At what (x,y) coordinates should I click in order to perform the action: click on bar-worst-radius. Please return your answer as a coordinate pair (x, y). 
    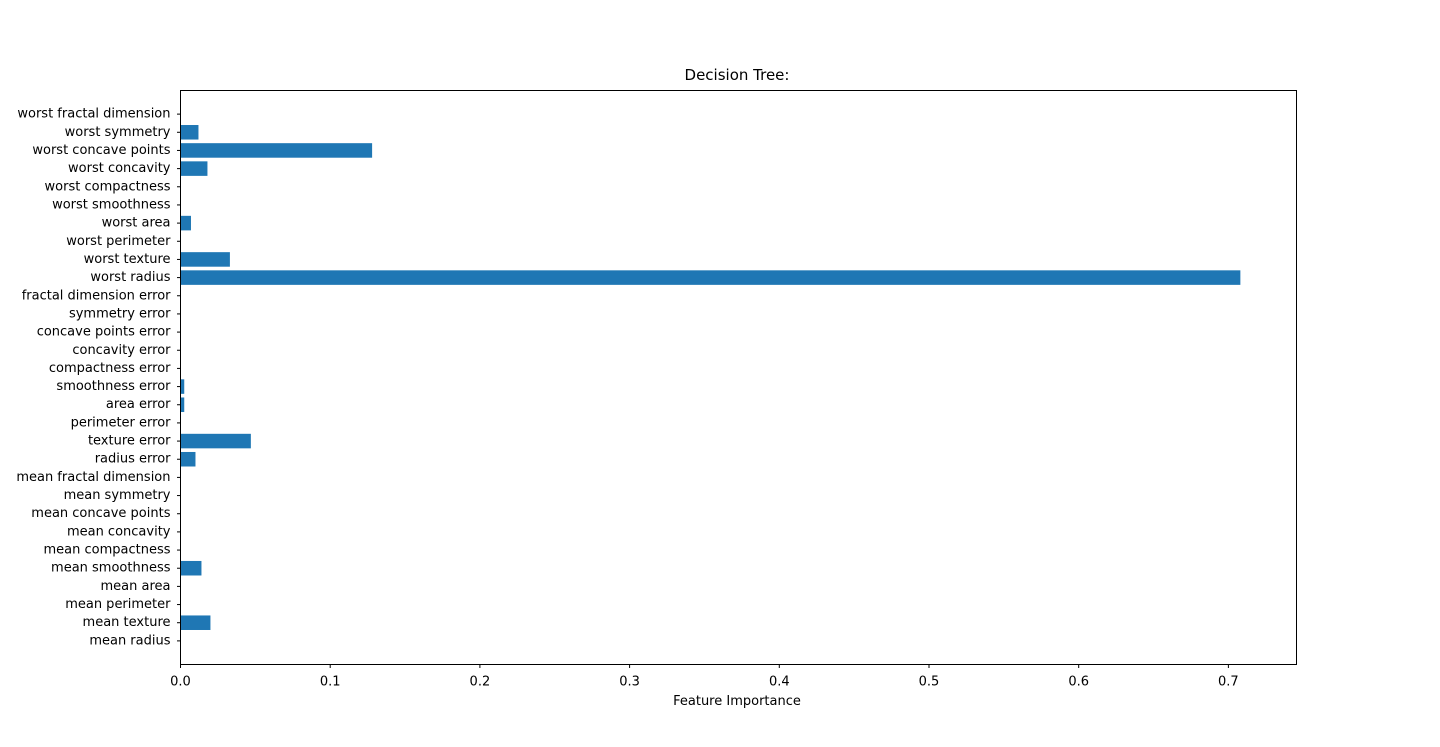
    Looking at the image, I should click on (710, 277).